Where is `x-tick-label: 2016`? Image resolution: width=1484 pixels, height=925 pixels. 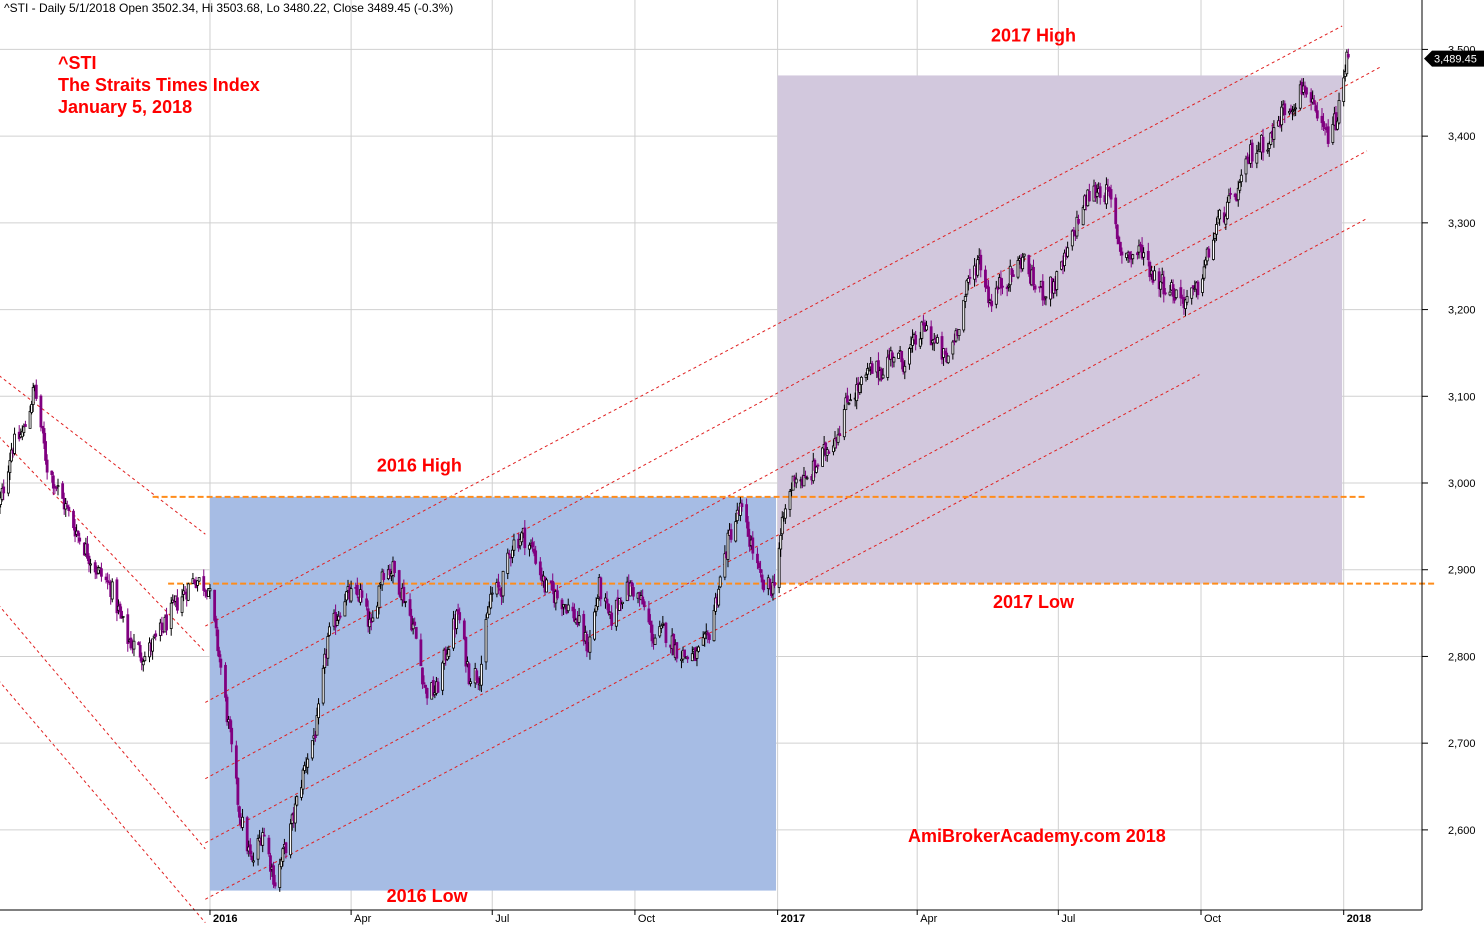 x-tick-label: 2016 is located at coordinates (225, 919).